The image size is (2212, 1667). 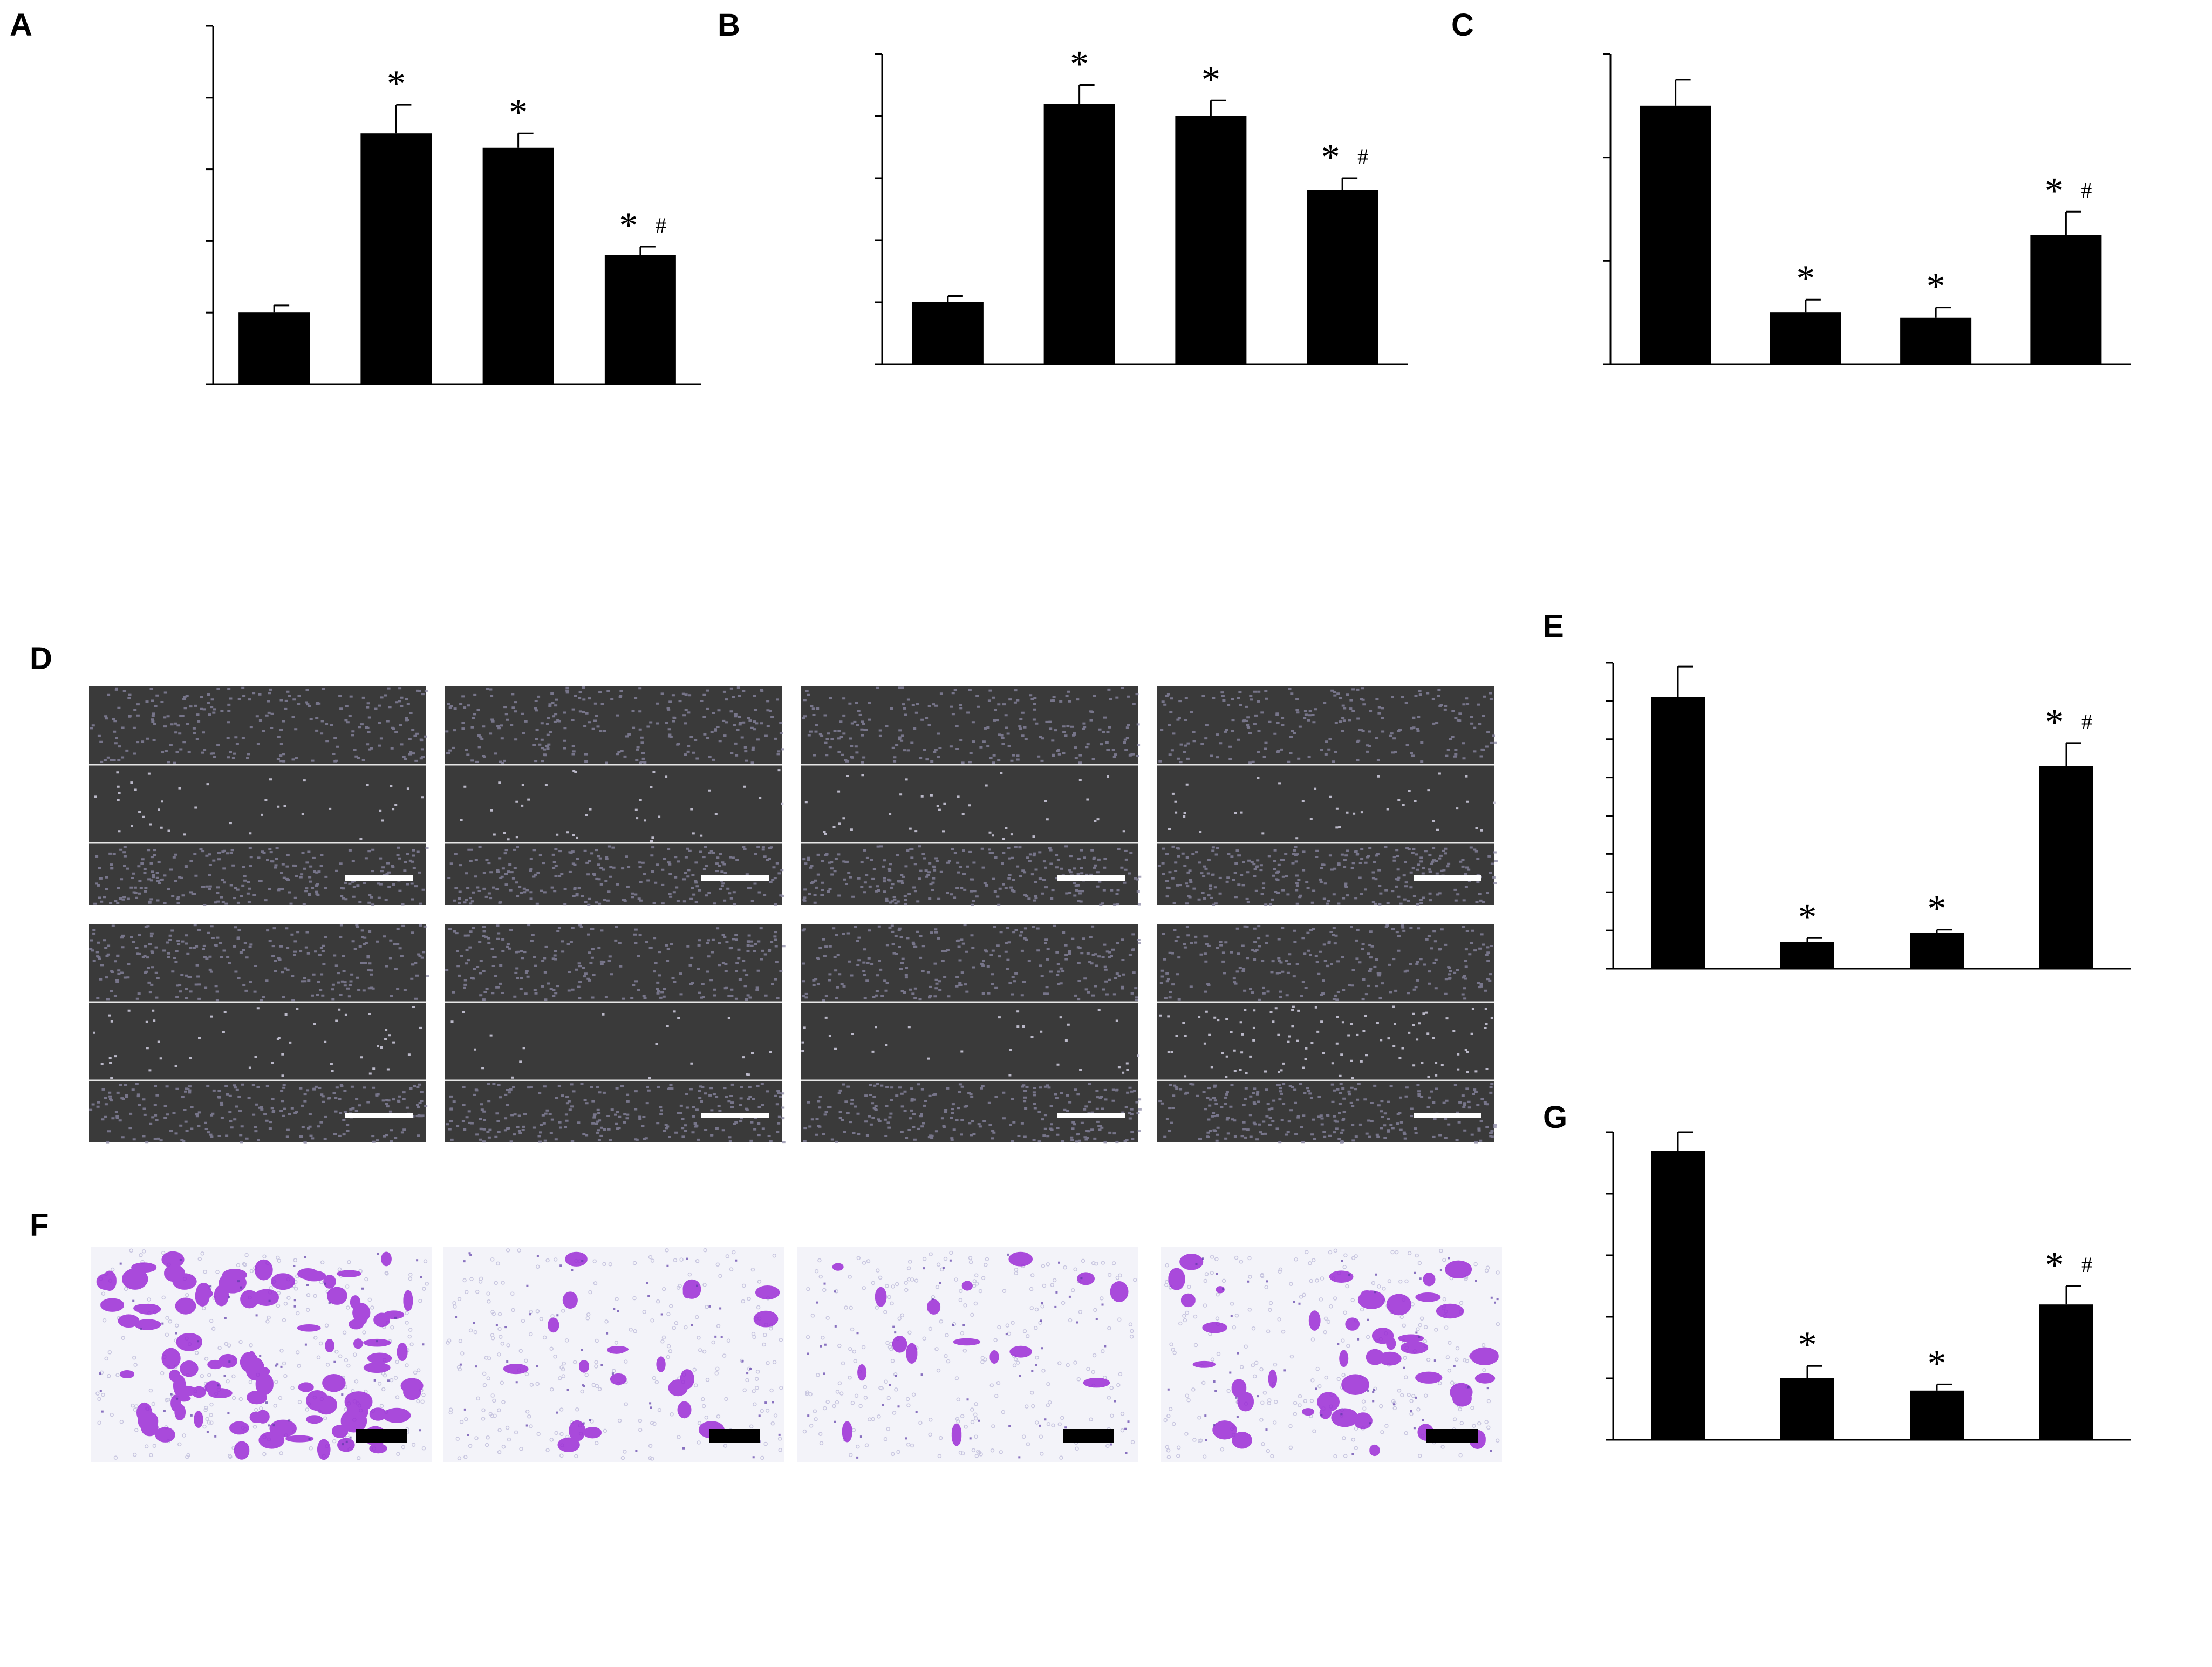 What do you see at coordinates (21, 25) in the screenshot?
I see `panel-label-a: A` at bounding box center [21, 25].